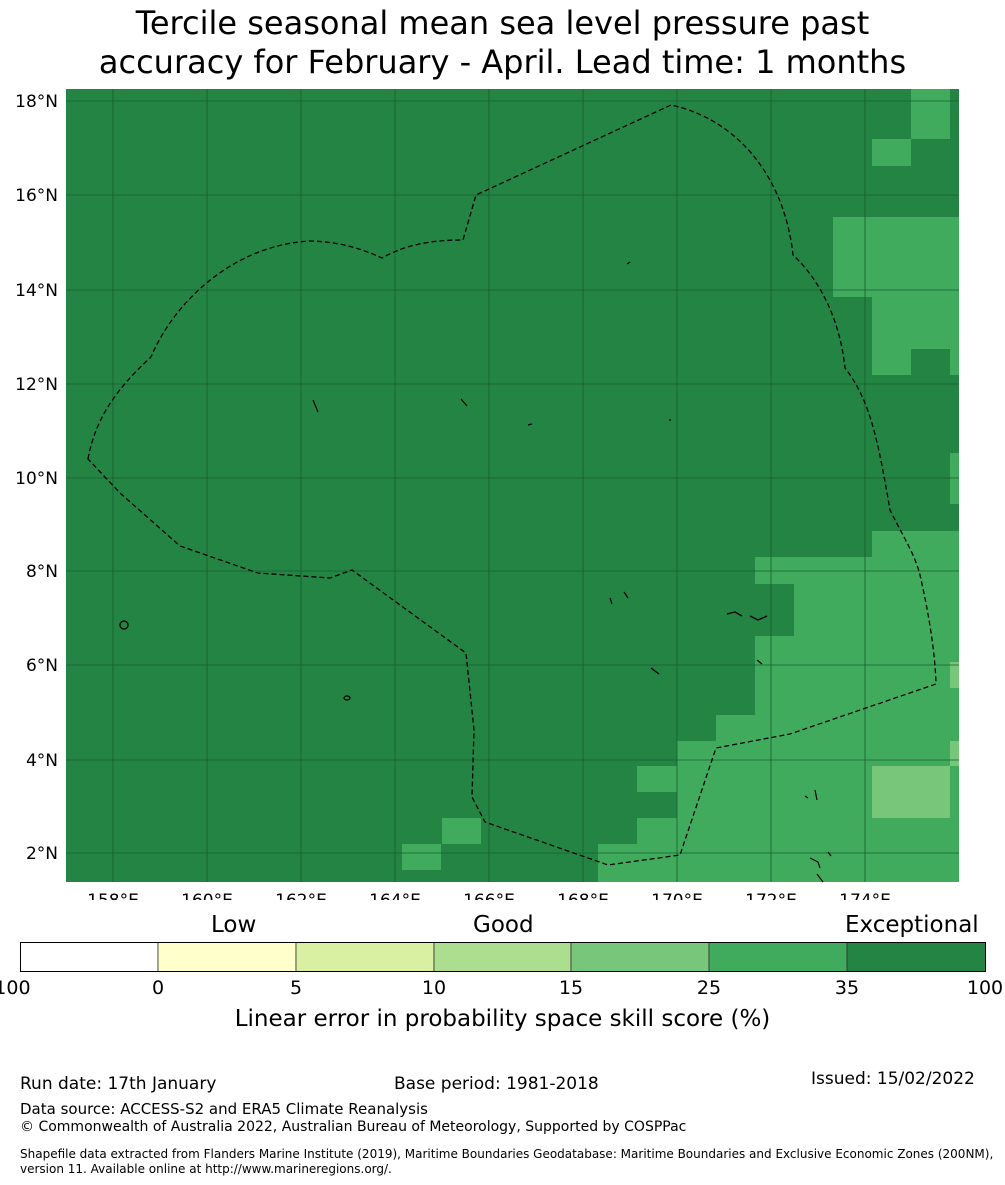  What do you see at coordinates (771, 895) in the screenshot?
I see `longitude-label: 172°E` at bounding box center [771, 895].